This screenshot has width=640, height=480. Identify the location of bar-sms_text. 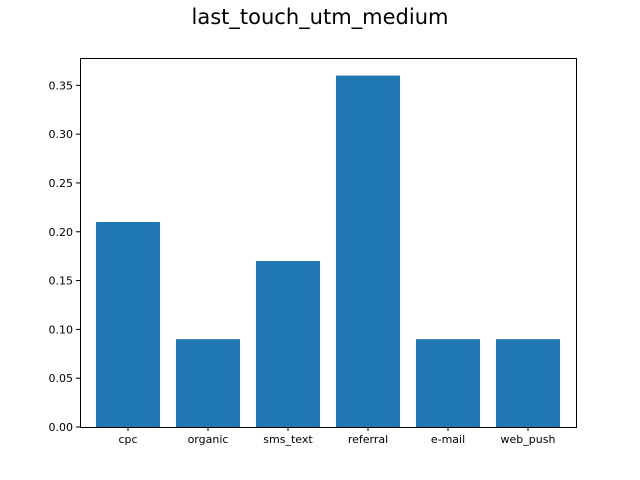
(288, 344).